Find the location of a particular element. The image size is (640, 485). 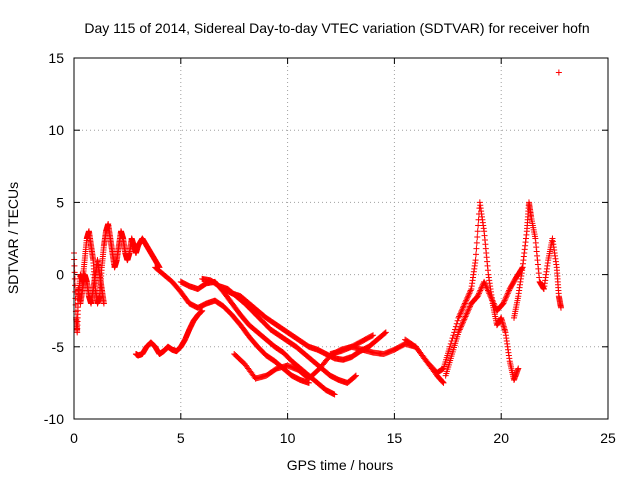

y-tick-label: -5 is located at coordinates (58, 347).